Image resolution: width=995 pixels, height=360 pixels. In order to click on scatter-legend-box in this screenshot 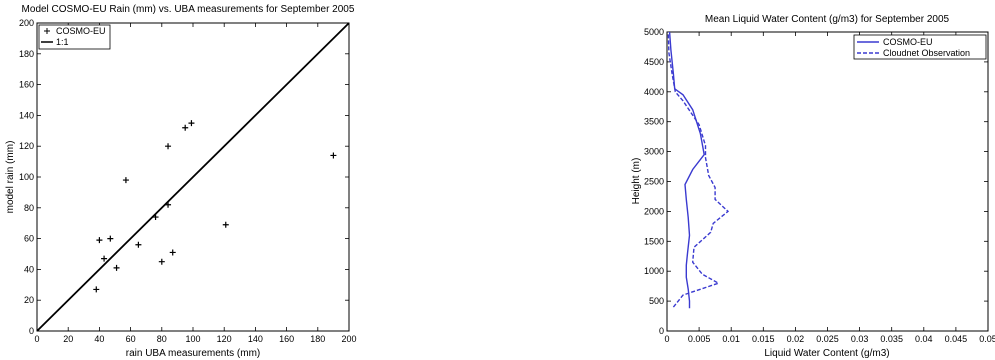, I will do `click(74, 37)`.